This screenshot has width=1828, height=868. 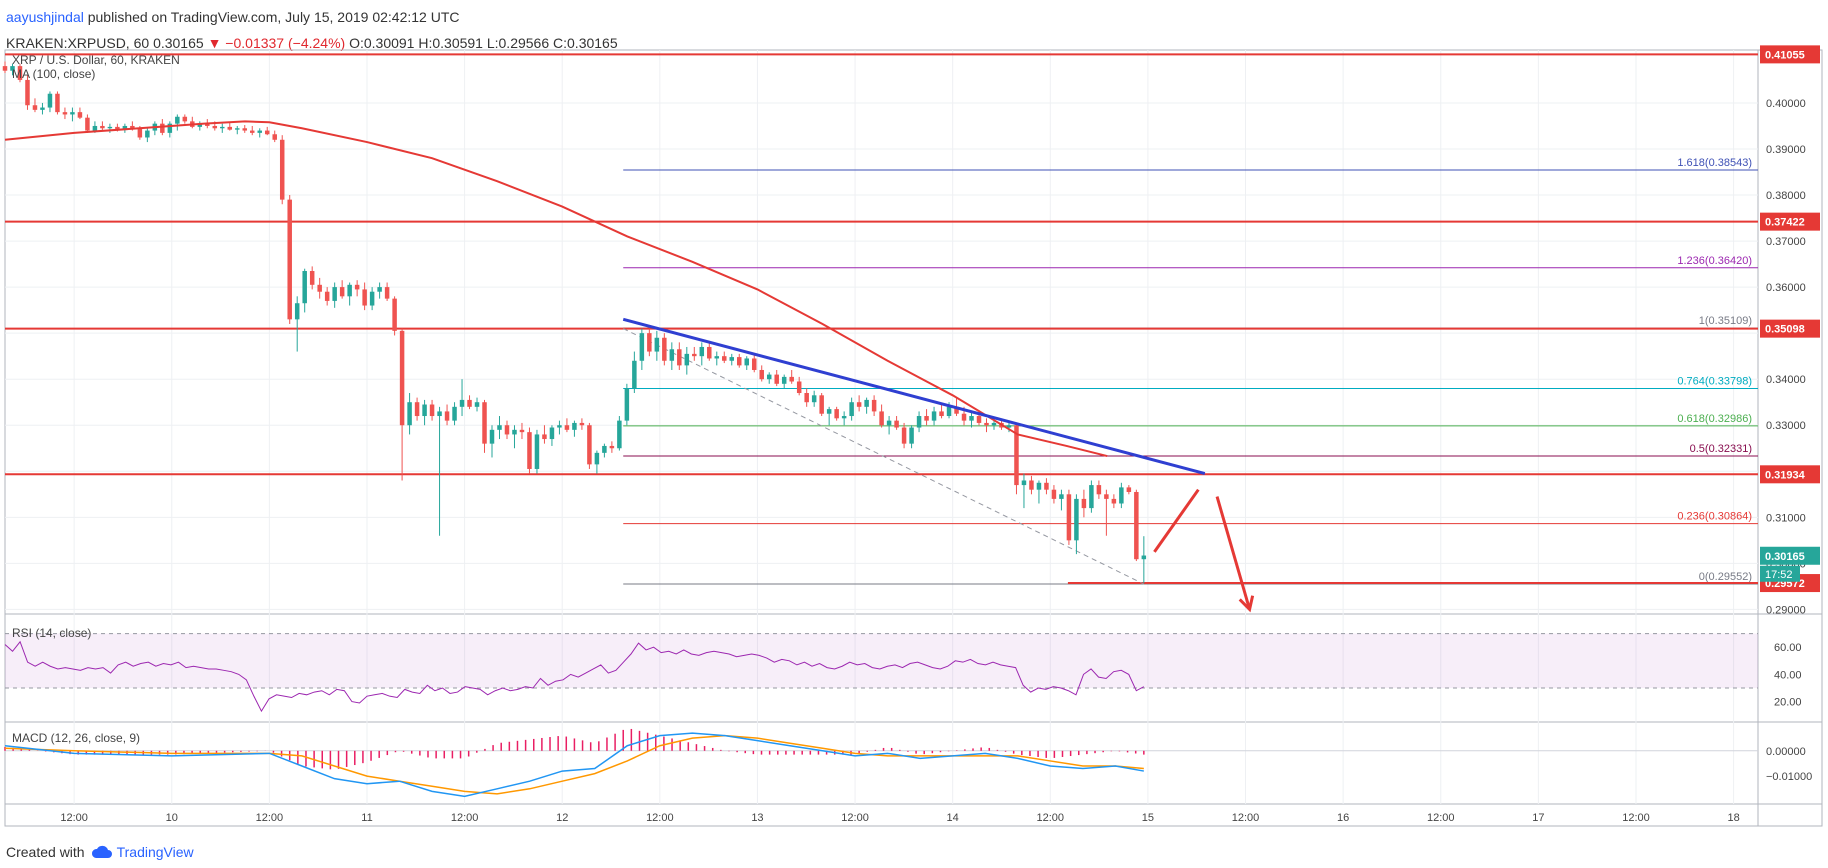 What do you see at coordinates (757, 818) in the screenshot?
I see `x-tick-label: 13` at bounding box center [757, 818].